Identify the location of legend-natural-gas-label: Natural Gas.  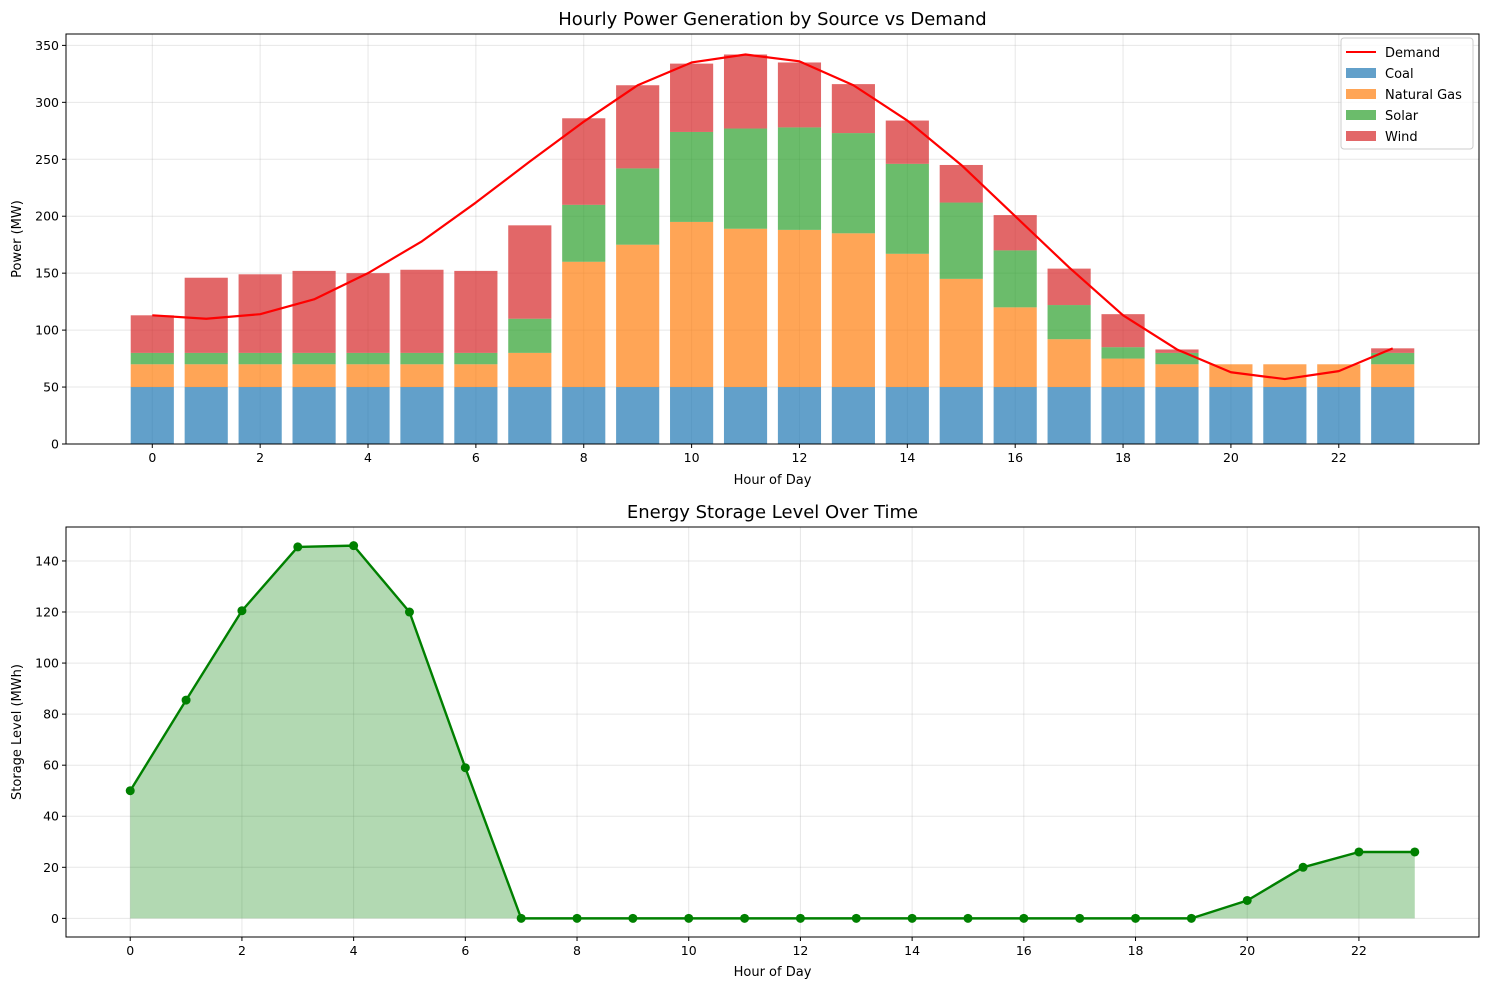
(1423, 95).